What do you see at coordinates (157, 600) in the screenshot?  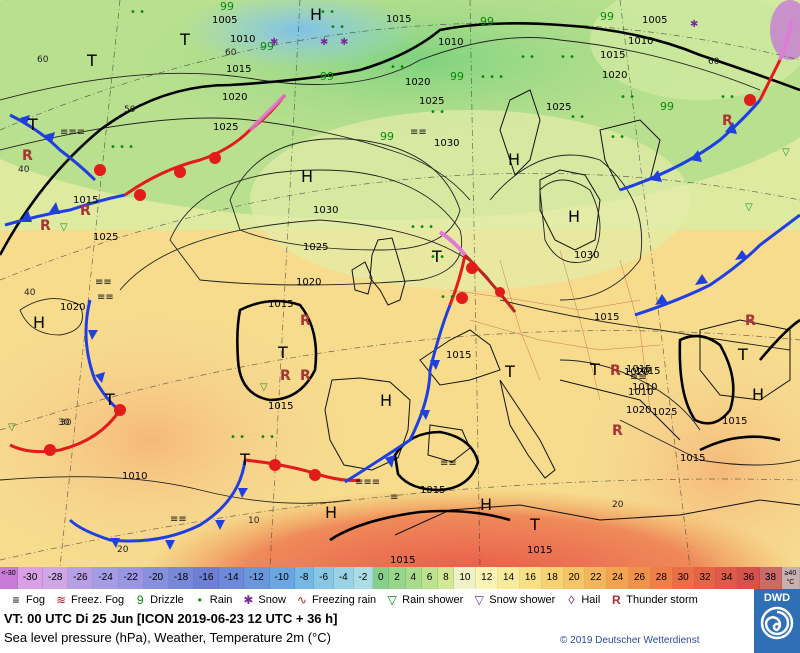 I see `legend-drizzle: 9 Drizzle` at bounding box center [157, 600].